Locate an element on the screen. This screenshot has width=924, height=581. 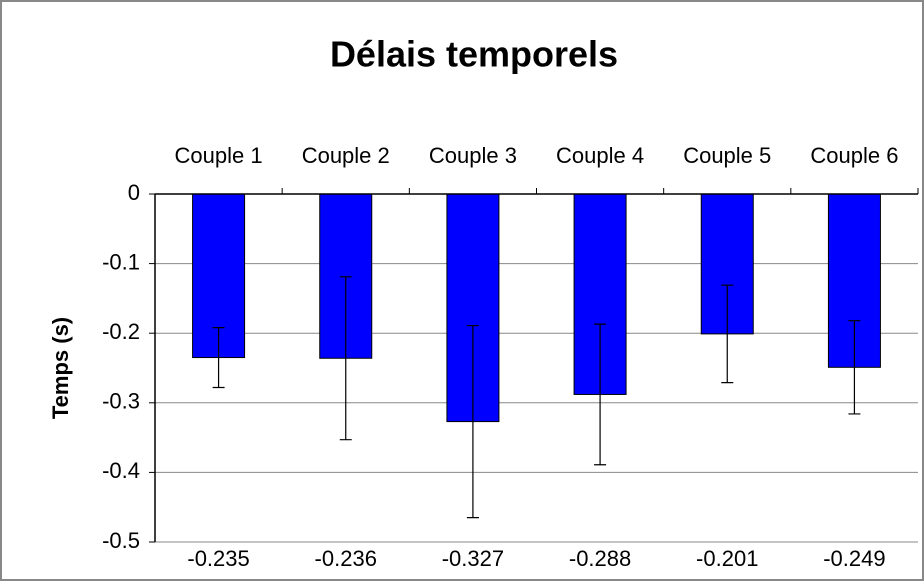
value-label: -0.249 is located at coordinates (854, 558).